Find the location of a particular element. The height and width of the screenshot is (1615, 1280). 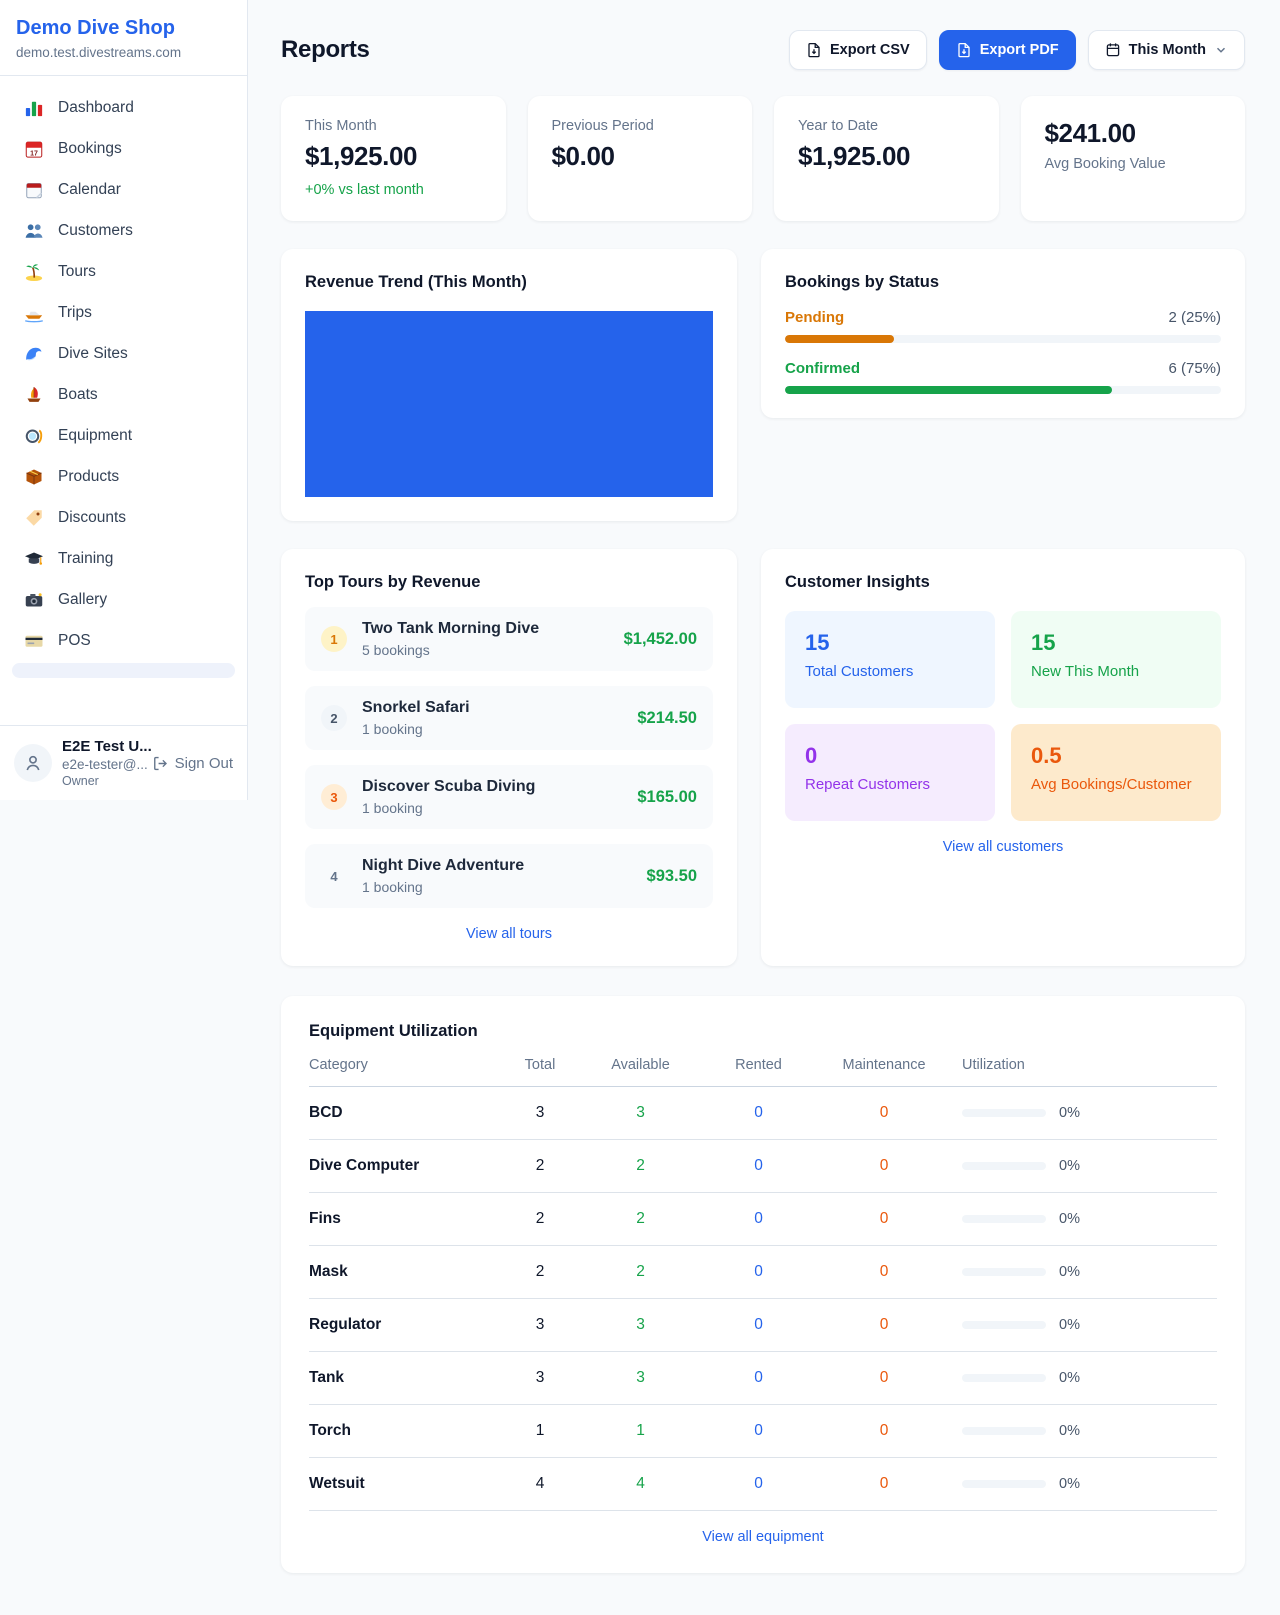

view-all-equipment-link: View all equipment is located at coordinates (763, 1537).